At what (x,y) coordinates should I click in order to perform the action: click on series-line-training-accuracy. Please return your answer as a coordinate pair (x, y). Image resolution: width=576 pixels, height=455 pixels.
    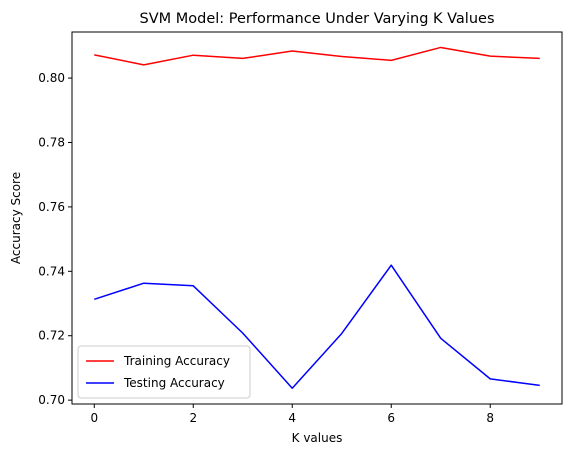
    Looking at the image, I should click on (317, 56).